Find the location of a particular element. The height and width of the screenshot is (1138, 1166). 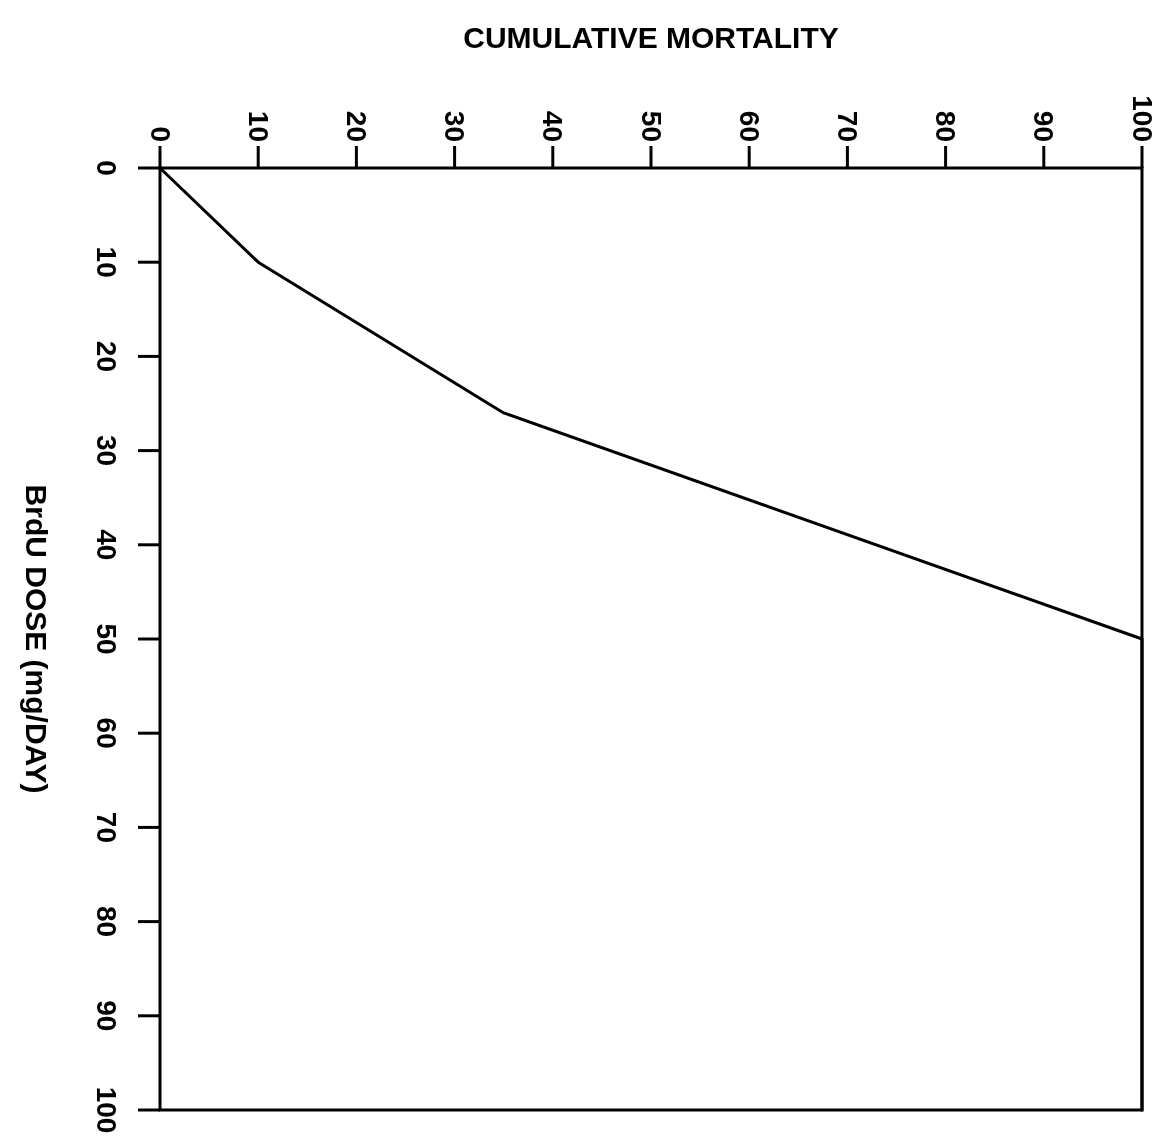

x-tick-label: 0 is located at coordinates (160, 134).